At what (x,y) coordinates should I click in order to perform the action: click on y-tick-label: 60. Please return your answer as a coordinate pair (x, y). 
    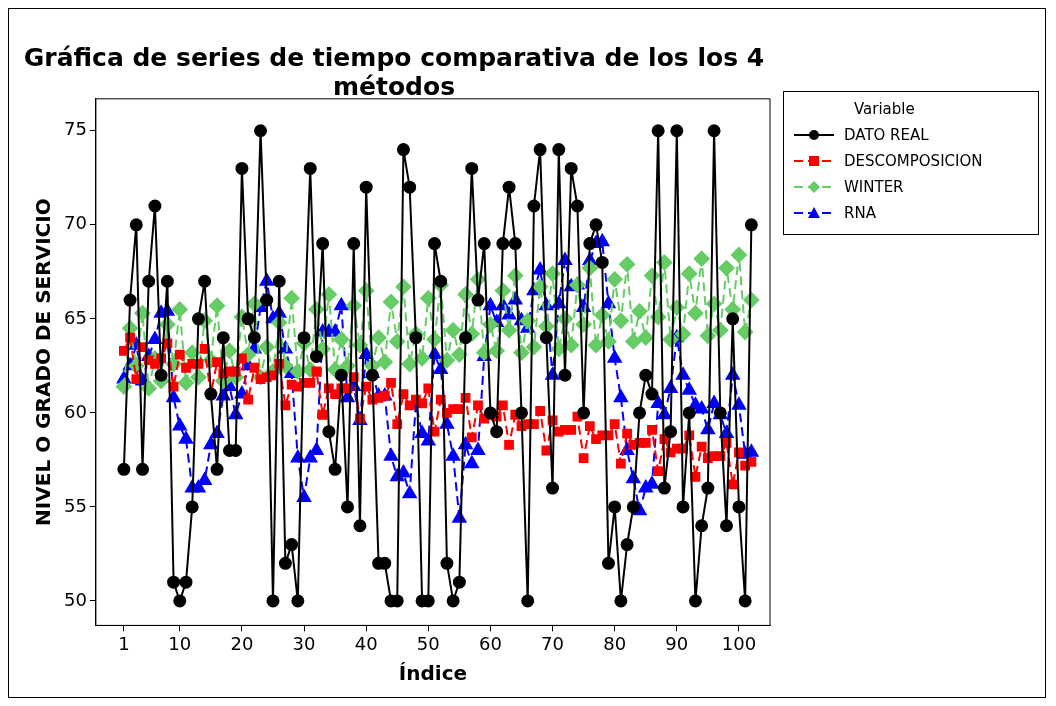
    Looking at the image, I should click on (75, 411).